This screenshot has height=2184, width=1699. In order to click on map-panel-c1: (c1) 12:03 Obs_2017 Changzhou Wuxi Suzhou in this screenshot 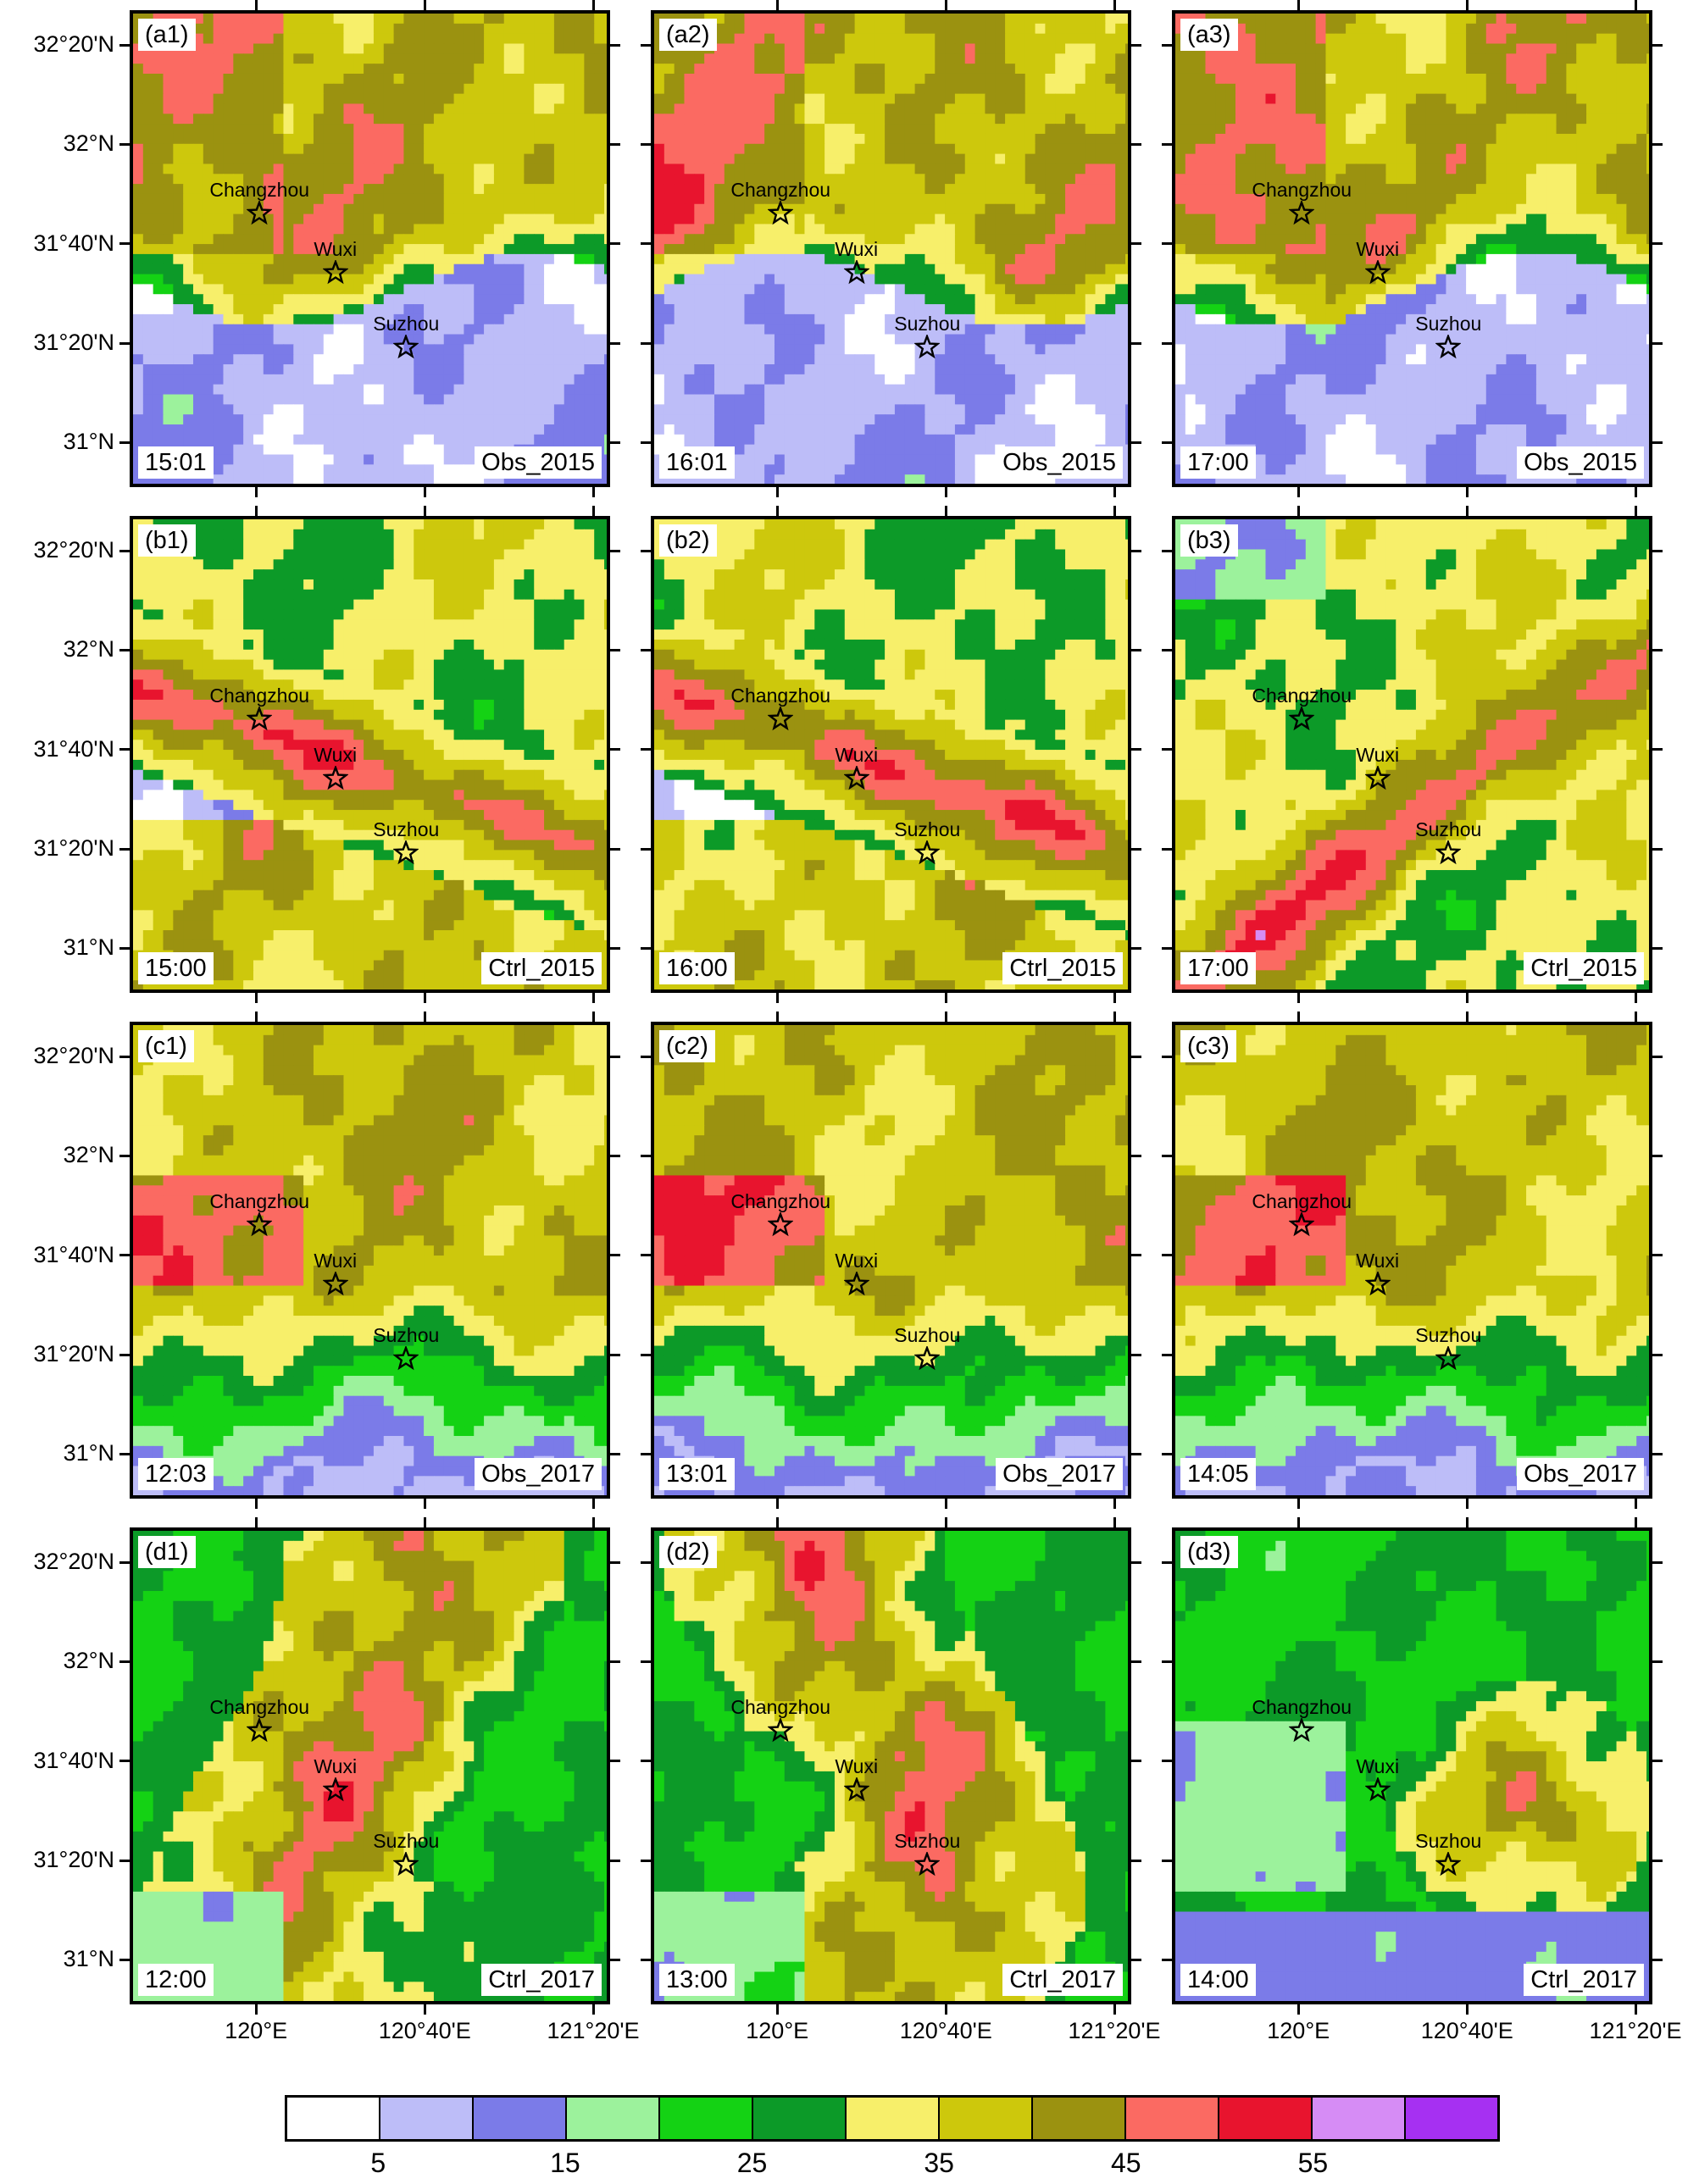, I will do `click(370, 1260)`.